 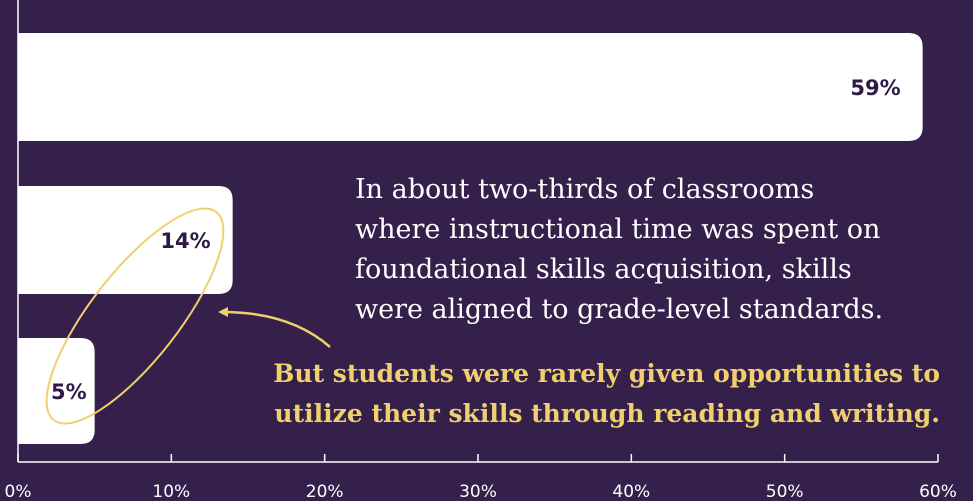 I want to click on value-label: 5%, so click(x=69, y=392).